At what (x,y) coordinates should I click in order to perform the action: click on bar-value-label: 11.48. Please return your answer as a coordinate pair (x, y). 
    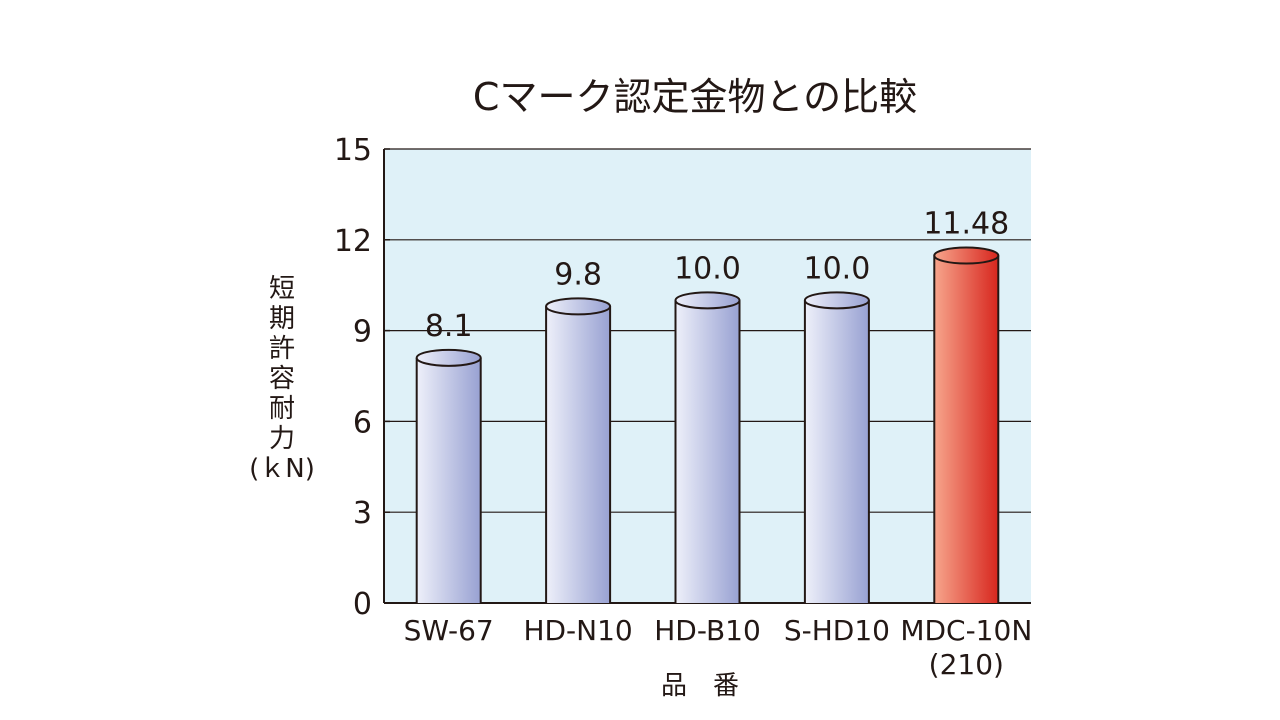
    Looking at the image, I should click on (966, 224).